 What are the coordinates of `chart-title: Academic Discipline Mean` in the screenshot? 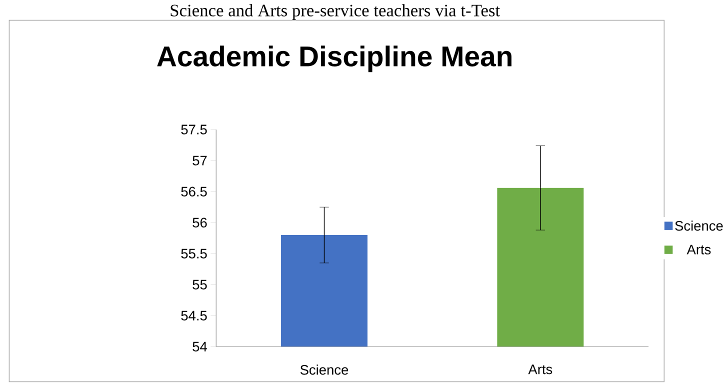 It's located at (334, 59).